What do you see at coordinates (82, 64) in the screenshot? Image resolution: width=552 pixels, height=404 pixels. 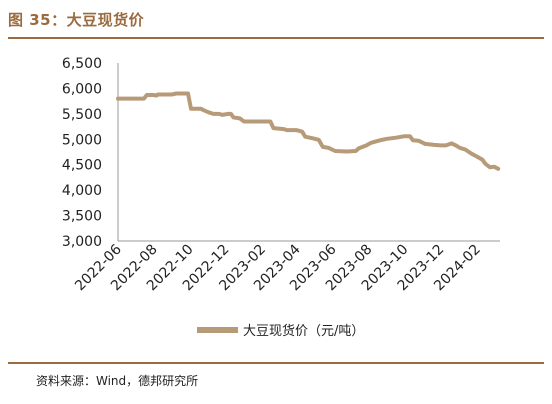 I see `y-tick-label: 6,500` at bounding box center [82, 64].